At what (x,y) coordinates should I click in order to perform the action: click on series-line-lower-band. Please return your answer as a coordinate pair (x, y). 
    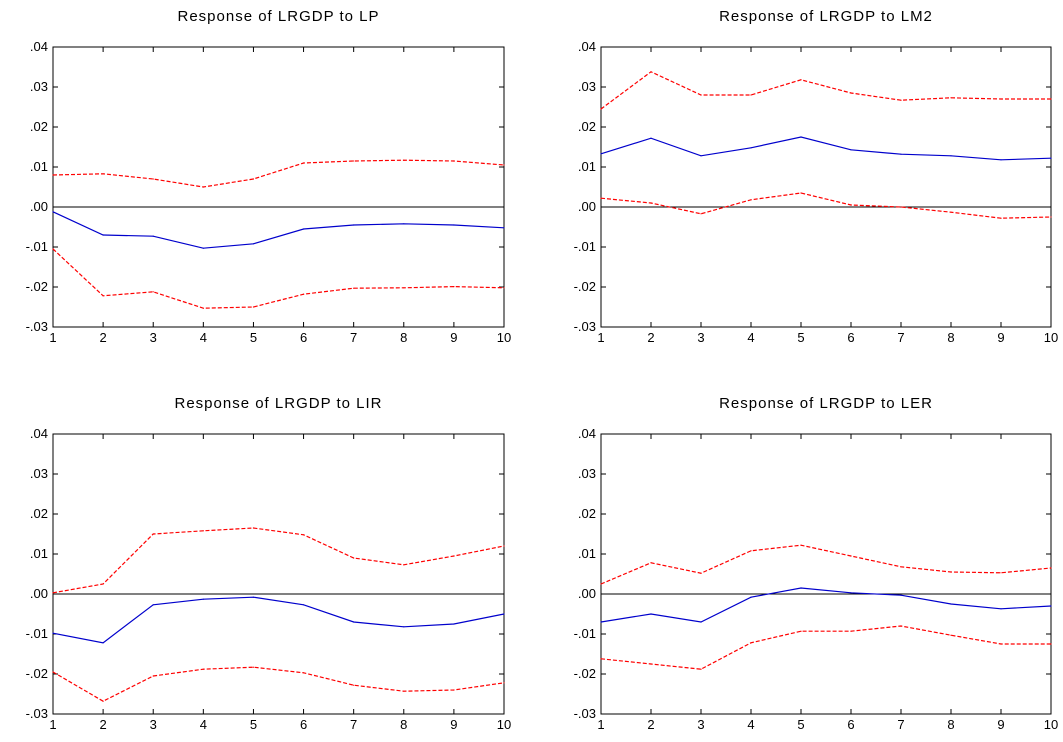
    Looking at the image, I should click on (278, 684).